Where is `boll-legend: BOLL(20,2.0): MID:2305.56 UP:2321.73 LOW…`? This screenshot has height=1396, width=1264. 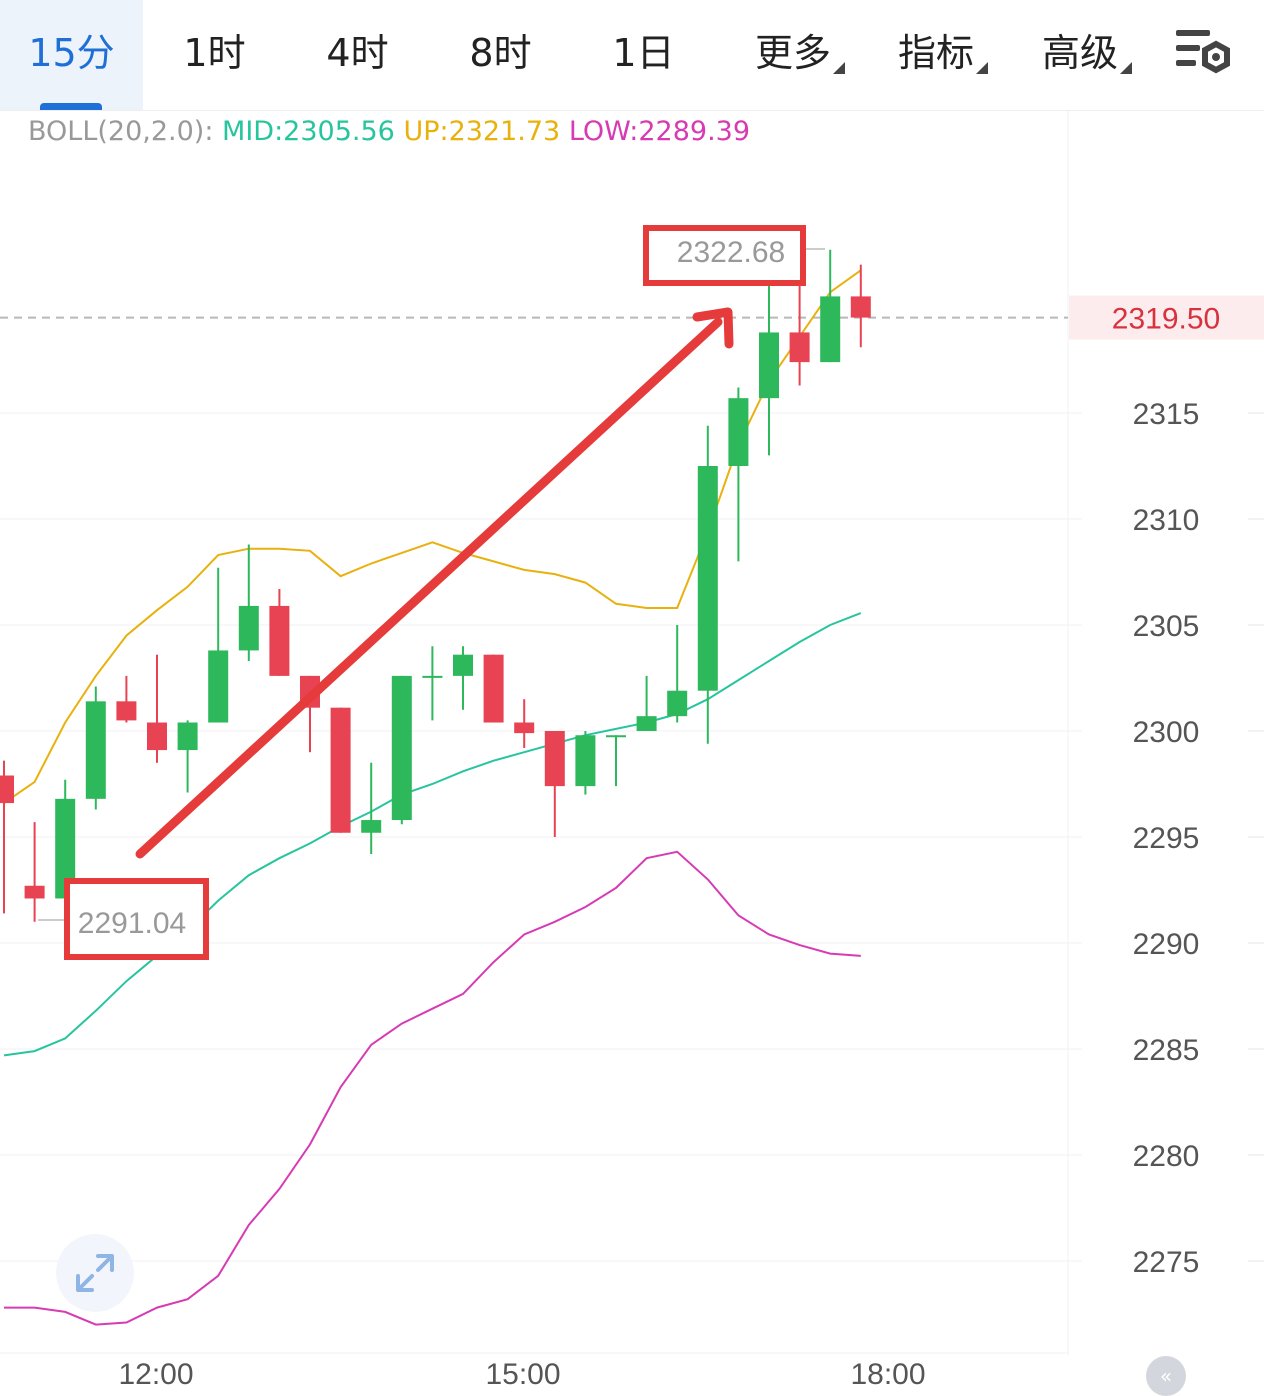 boll-legend: BOLL(20,2.0): MID:2305.56 UP:2321.73 LOW… is located at coordinates (389, 132).